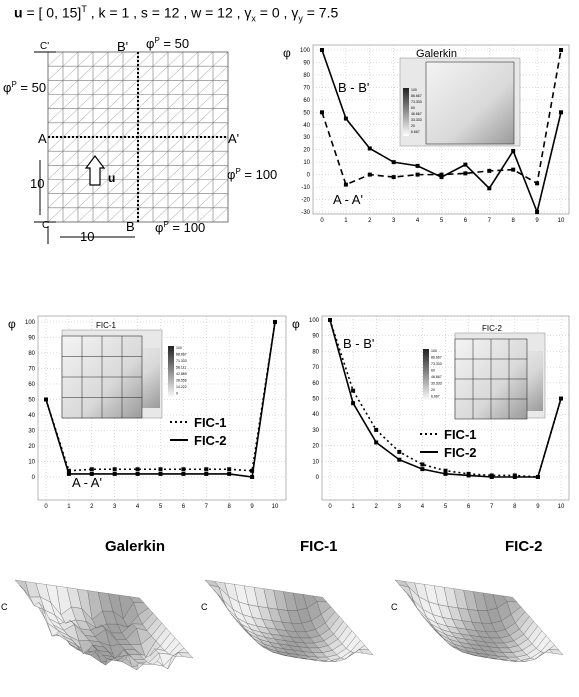  Describe the element at coordinates (210, 440) in the screenshot. I see `legend-label: FIC-2` at that location.